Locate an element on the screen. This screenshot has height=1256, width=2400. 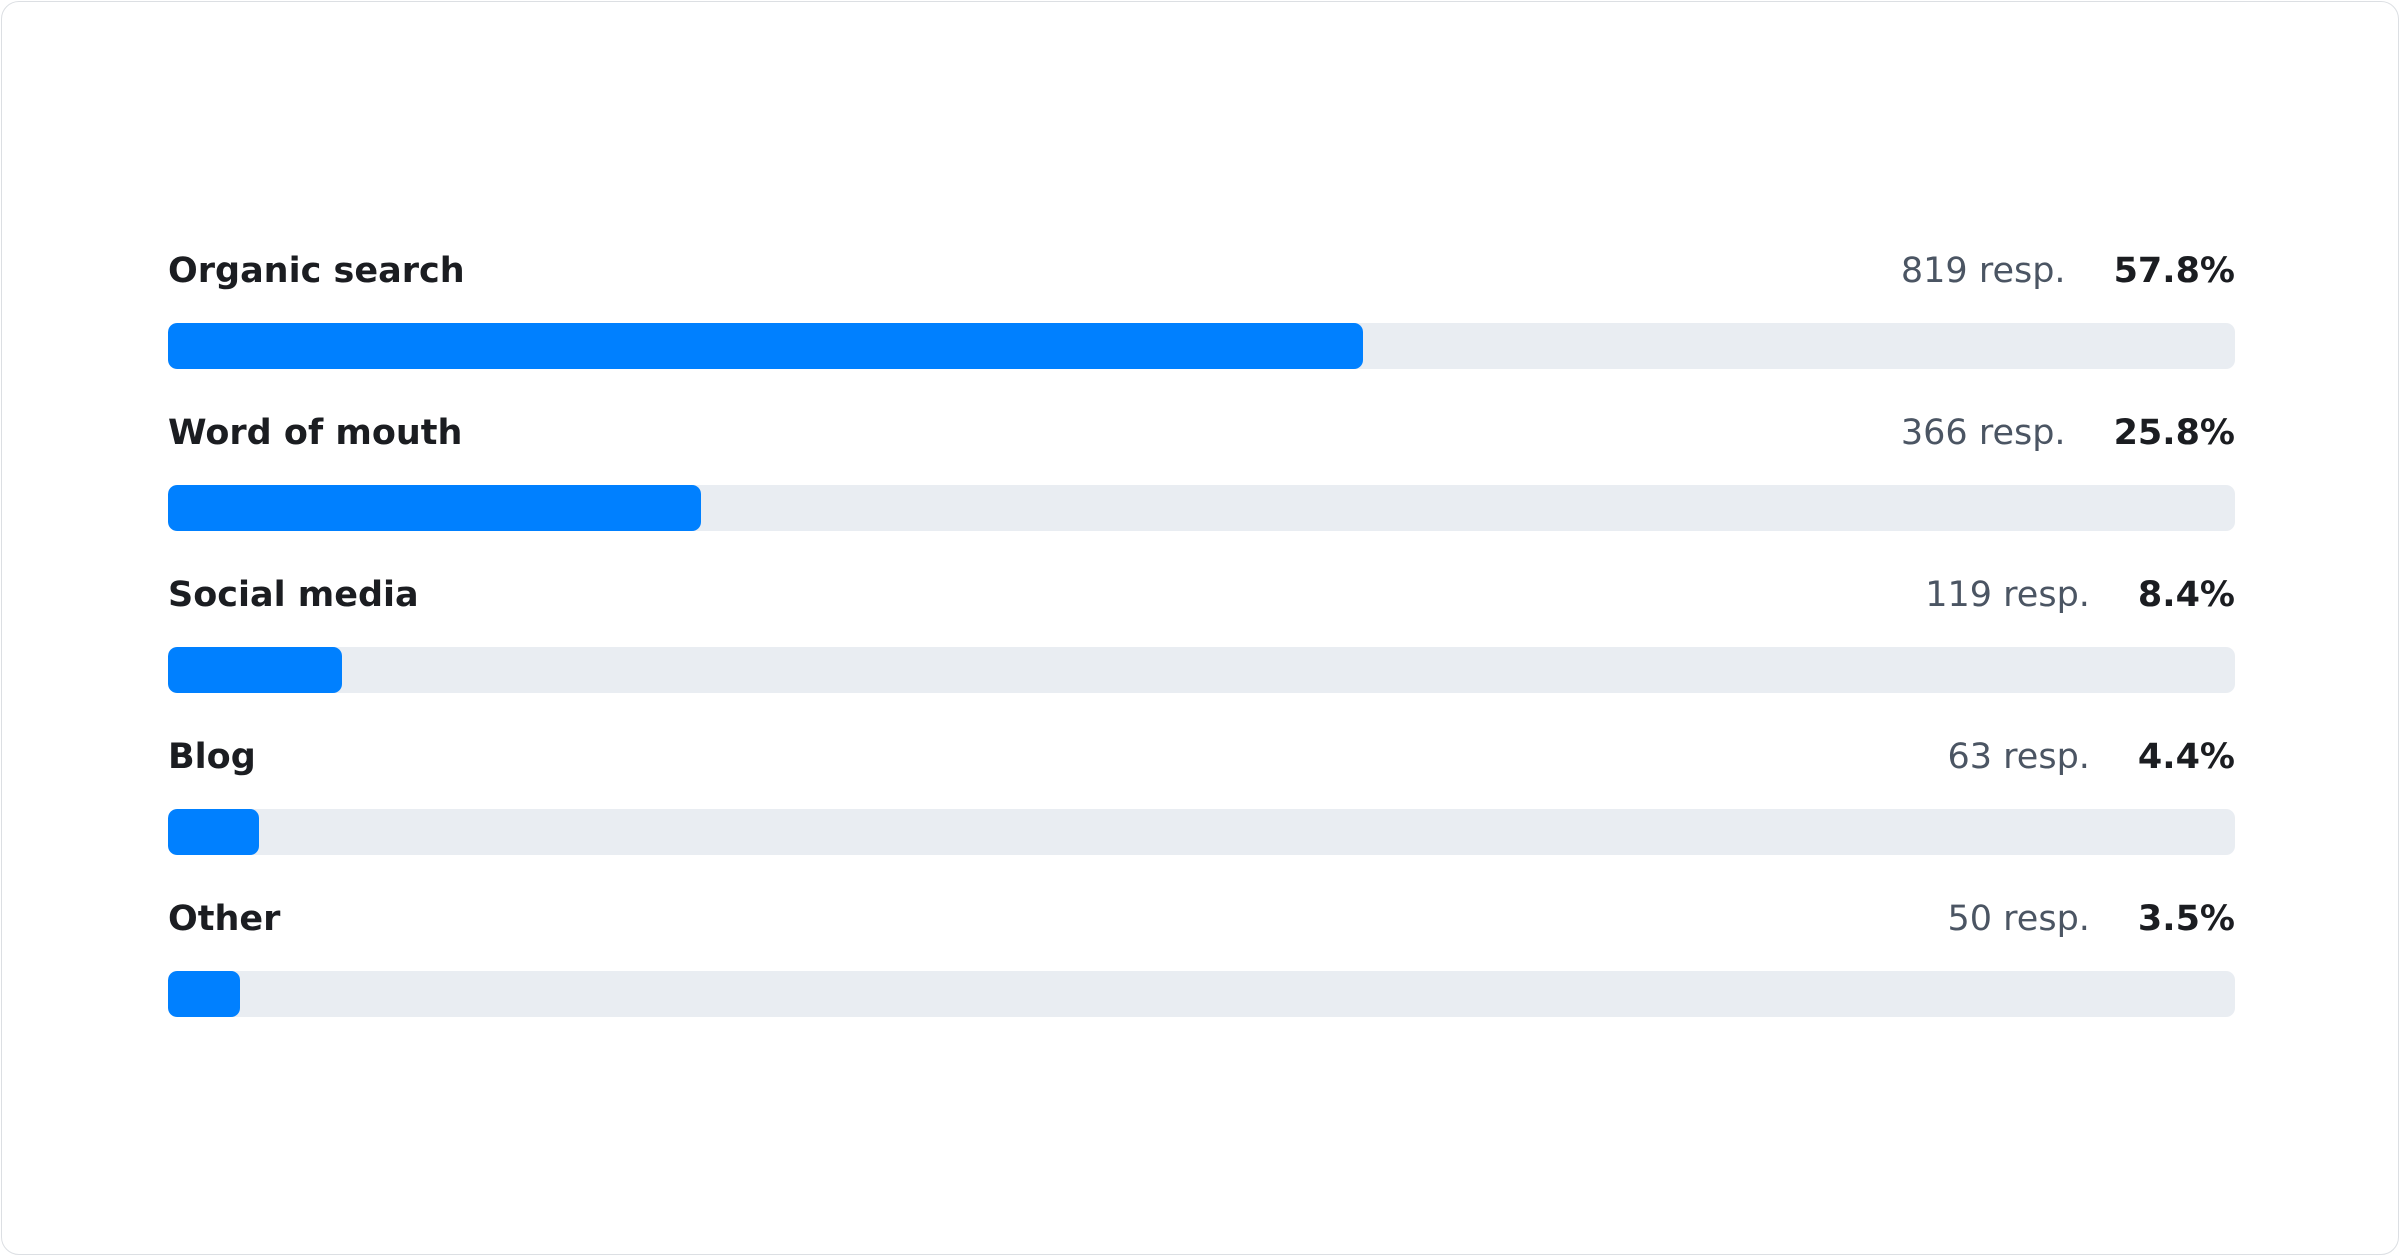
response-count: 50 resp. is located at coordinates (2018, 919).